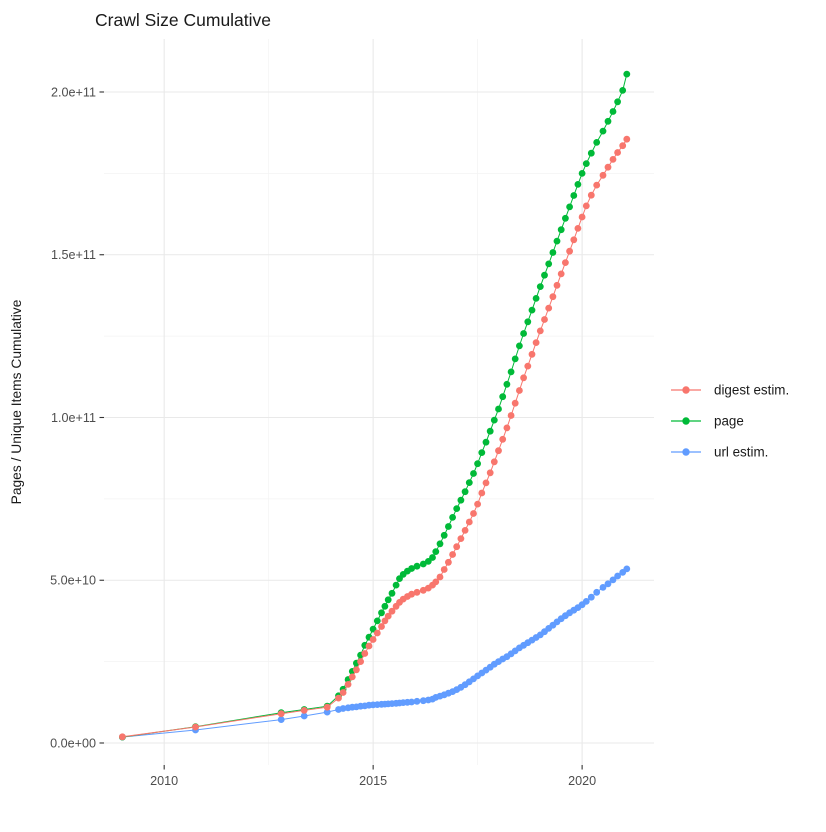 The image size is (826, 832). Describe the element at coordinates (73, 581) in the screenshot. I see `y-tick-label-5.0e+10: 5.0e+10` at that location.